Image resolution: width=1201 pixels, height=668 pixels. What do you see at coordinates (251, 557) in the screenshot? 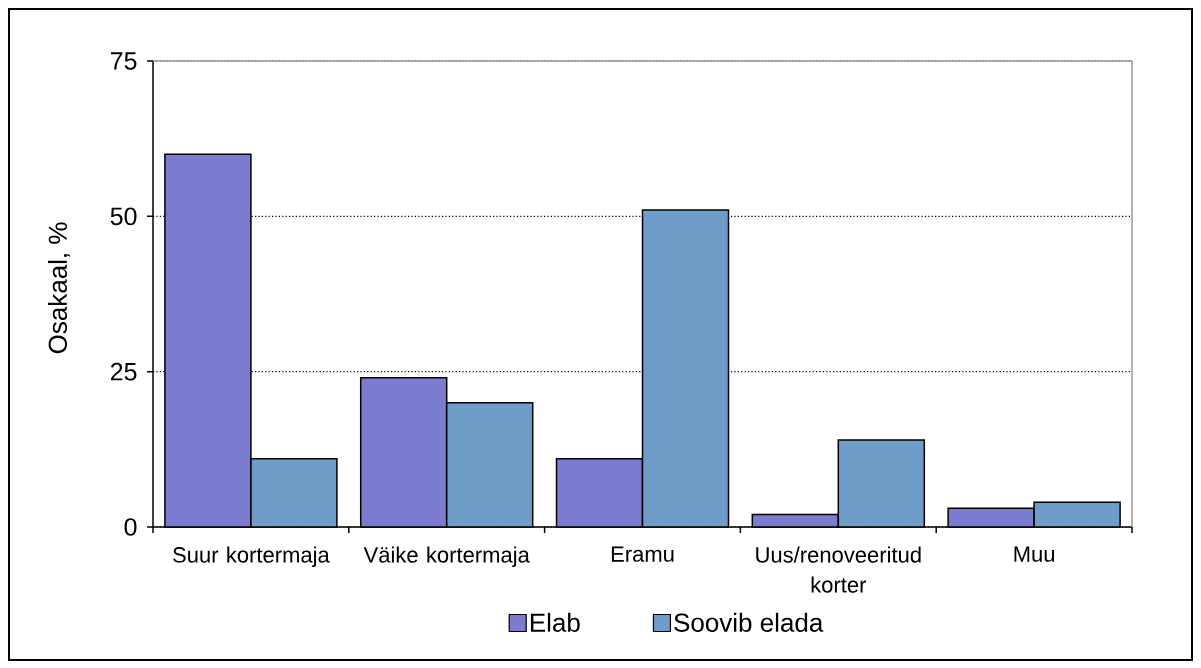
I see `x-tick-label: Suur kortermaja` at bounding box center [251, 557].